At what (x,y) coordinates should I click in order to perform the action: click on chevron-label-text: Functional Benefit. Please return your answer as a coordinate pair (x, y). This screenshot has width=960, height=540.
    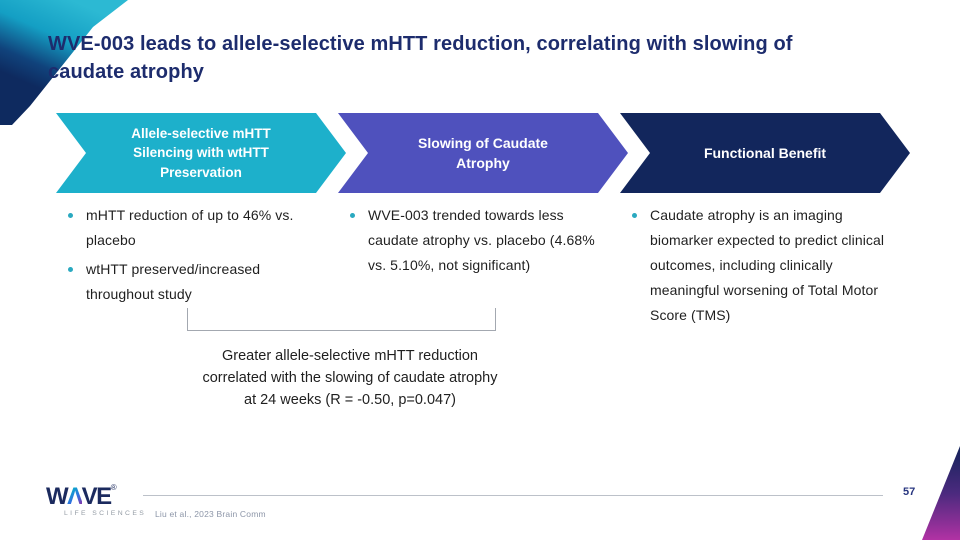
    Looking at the image, I should click on (765, 152).